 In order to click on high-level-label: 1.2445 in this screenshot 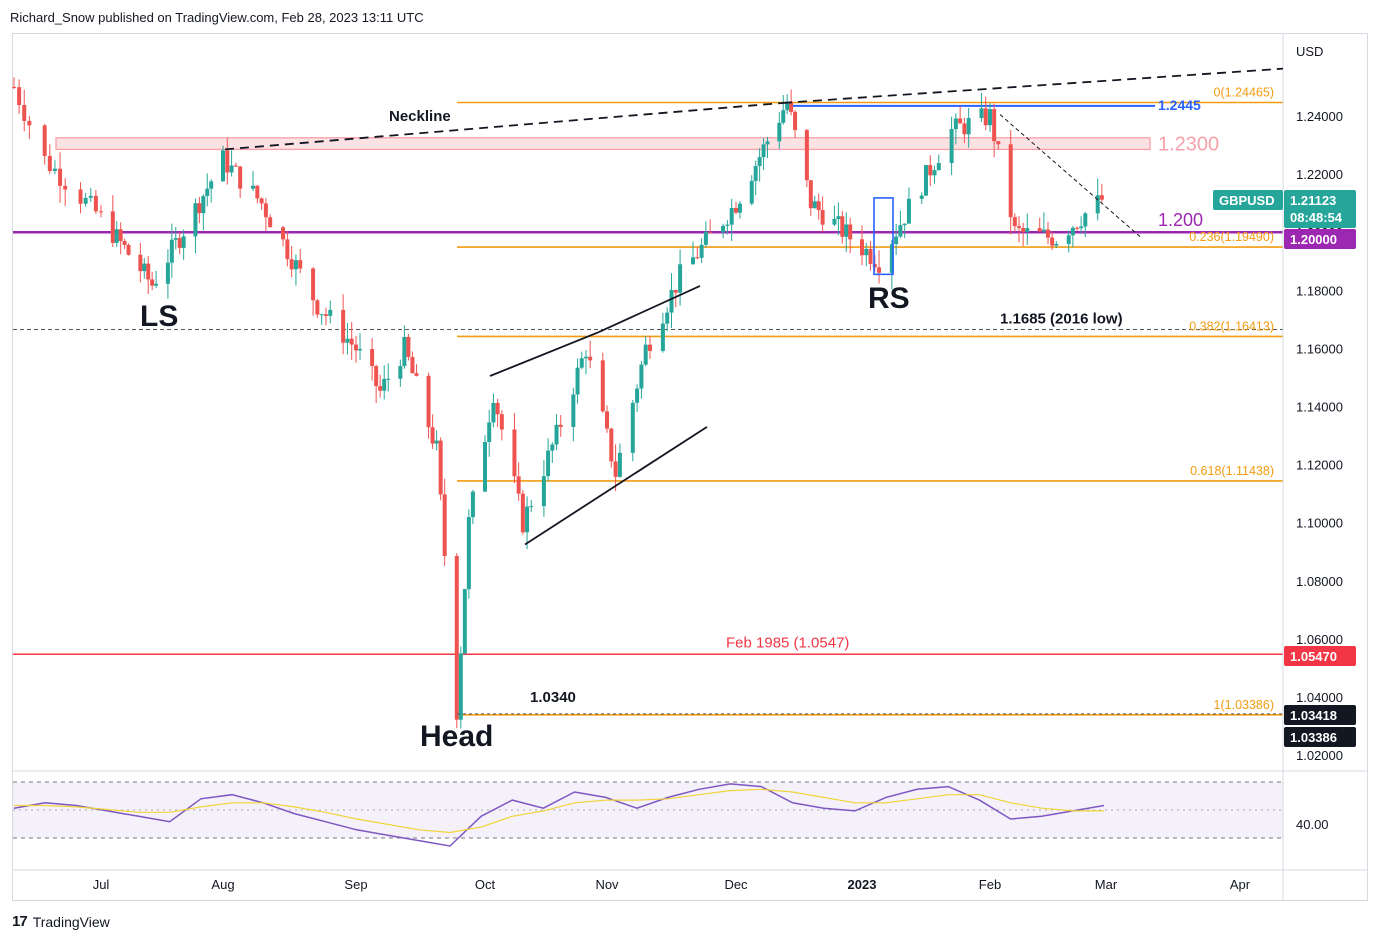, I will do `click(1179, 105)`.